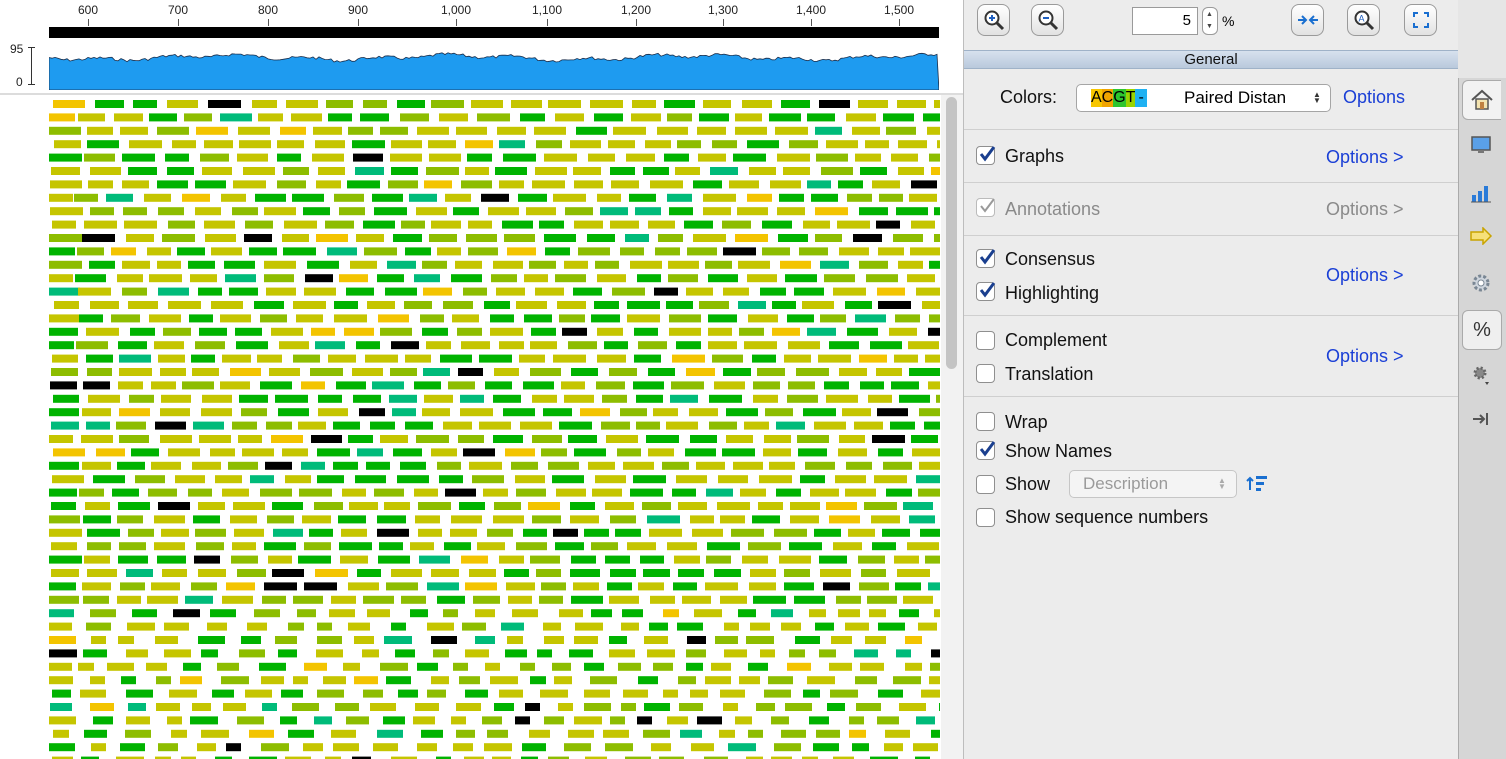  Describe the element at coordinates (985, 484) in the screenshot. I see `show-checkbox` at that location.